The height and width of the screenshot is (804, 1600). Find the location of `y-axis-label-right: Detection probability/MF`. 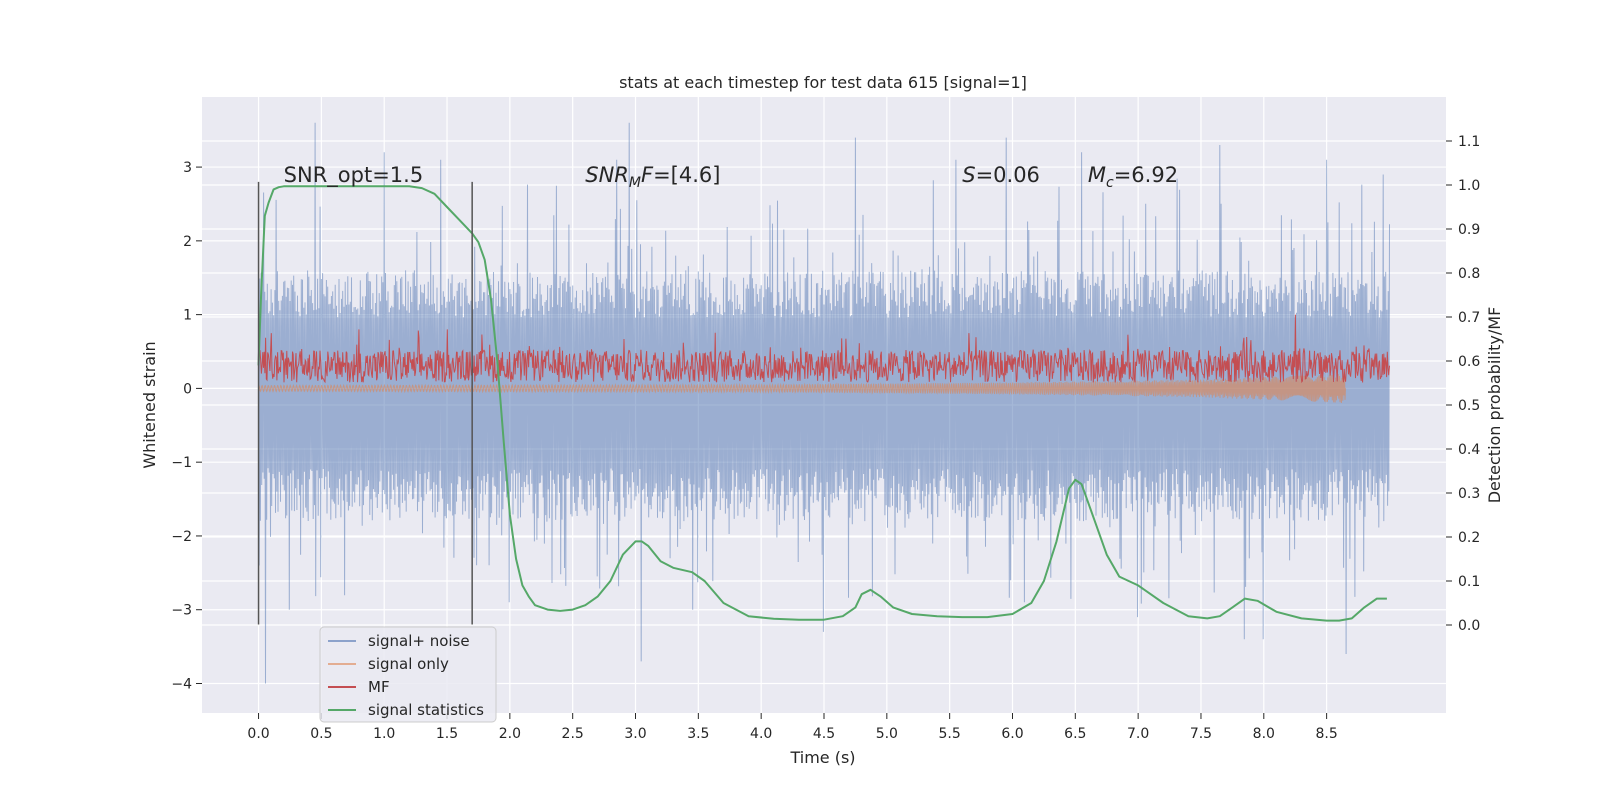

y-axis-label-right: Detection probability/MF is located at coordinates (1494, 405).